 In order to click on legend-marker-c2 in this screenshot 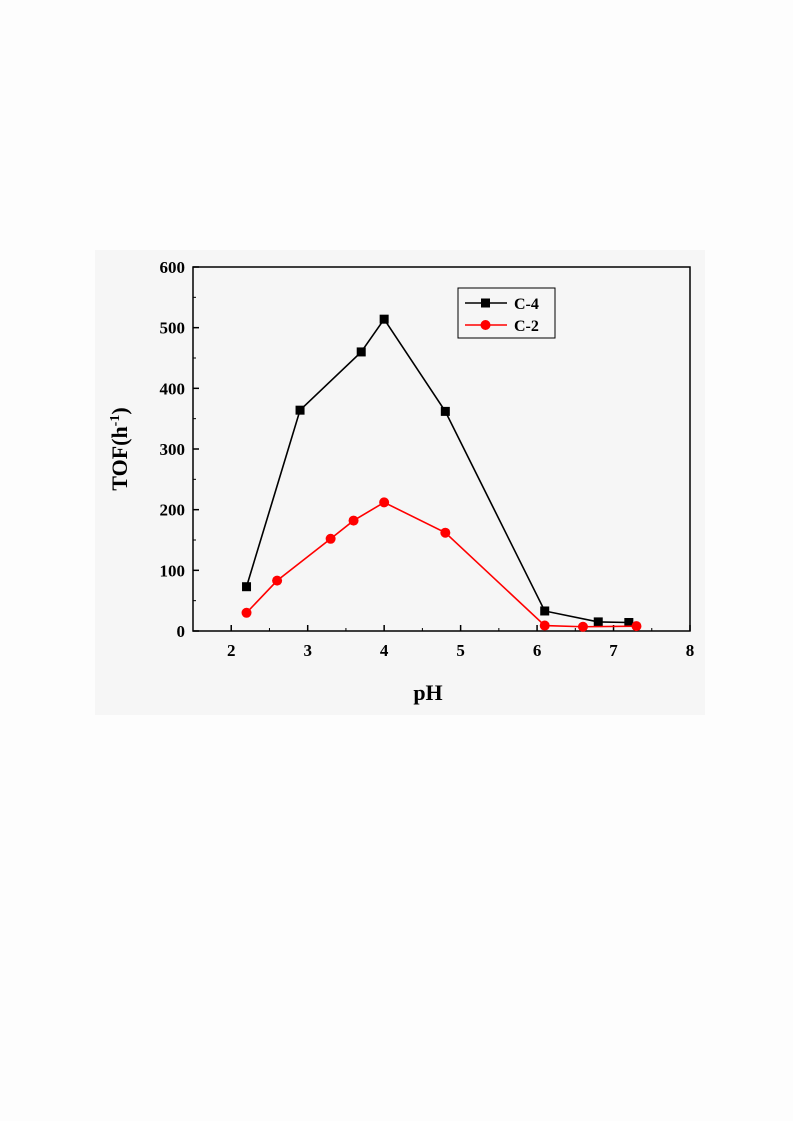, I will do `click(485, 325)`.